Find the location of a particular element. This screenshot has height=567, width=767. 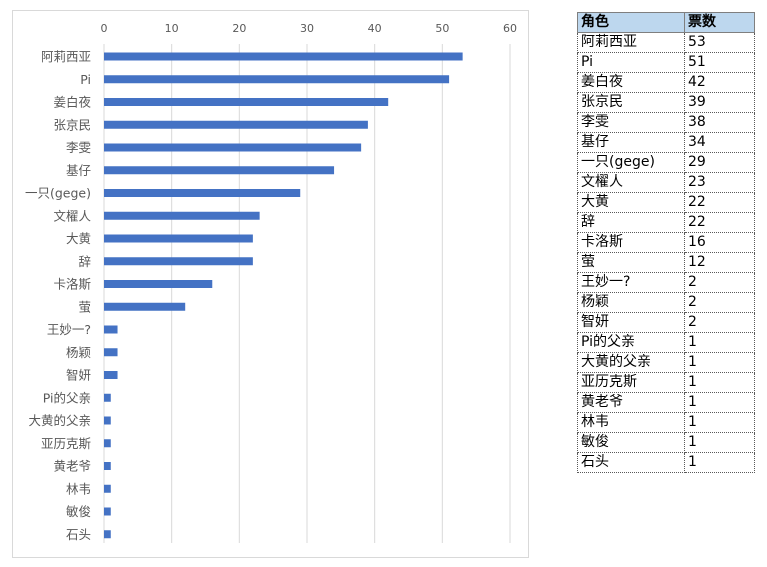

category-label: Pi的父亲 is located at coordinates (67, 397).